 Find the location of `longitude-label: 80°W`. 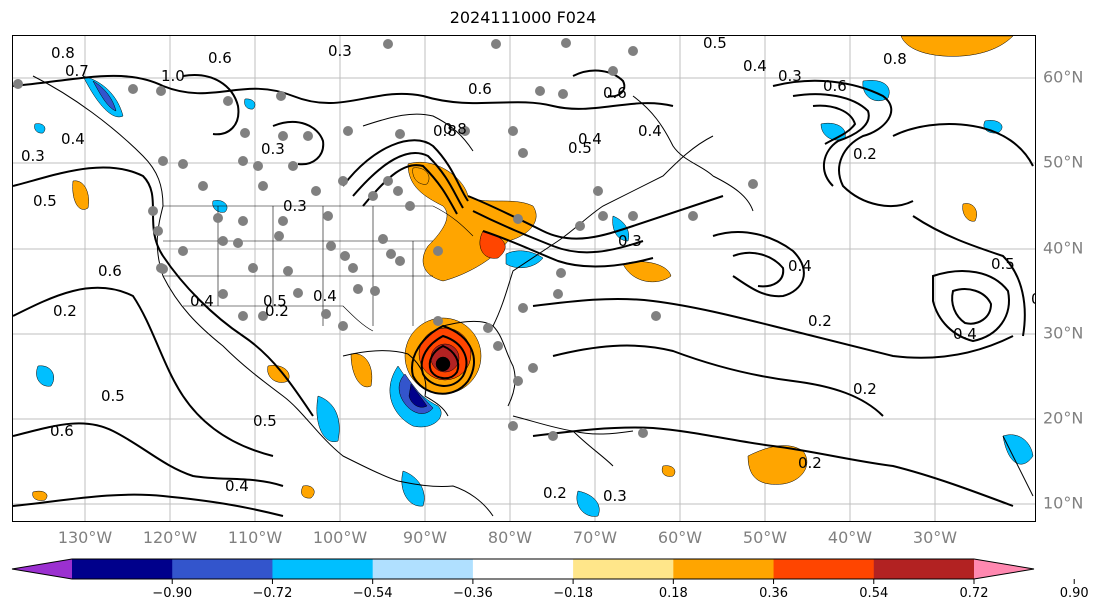

longitude-label: 80°W is located at coordinates (510, 537).